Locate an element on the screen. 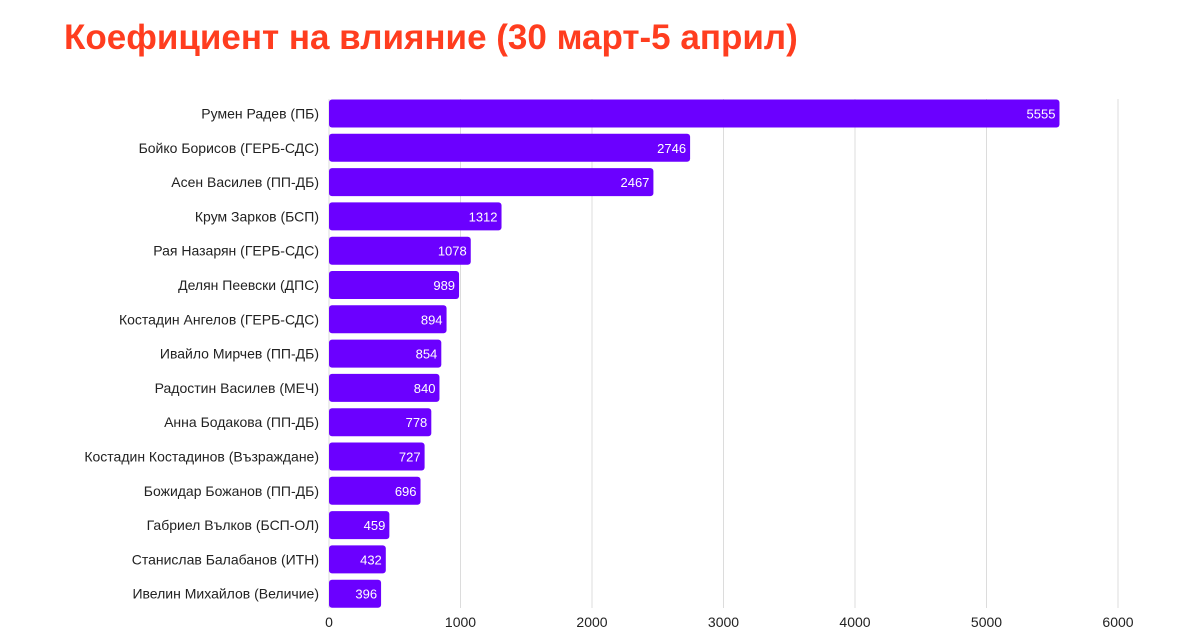 This screenshot has height=628, width=1200. category-label: Бойко Борисов (ГЕРБ-СДС) is located at coordinates (229, 148).